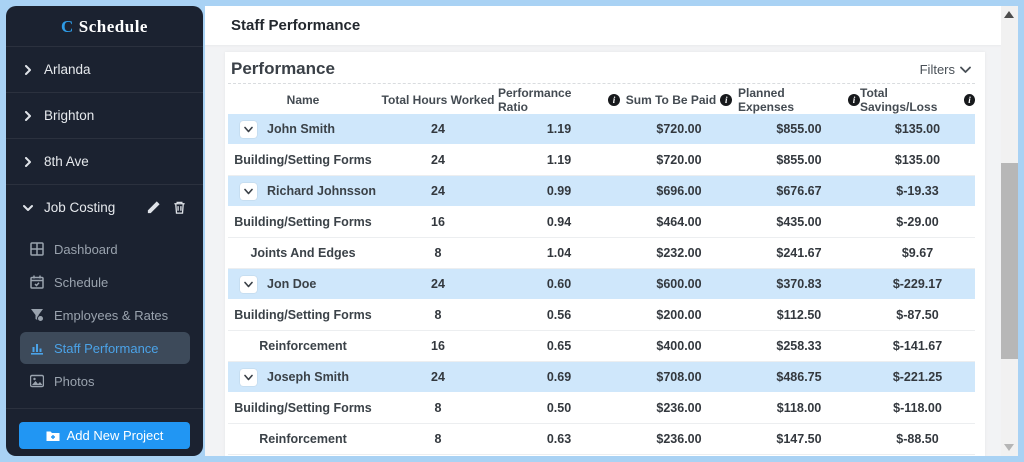  I want to click on sidebar-item-employees-rates: Employees & Rates, so click(105, 315).